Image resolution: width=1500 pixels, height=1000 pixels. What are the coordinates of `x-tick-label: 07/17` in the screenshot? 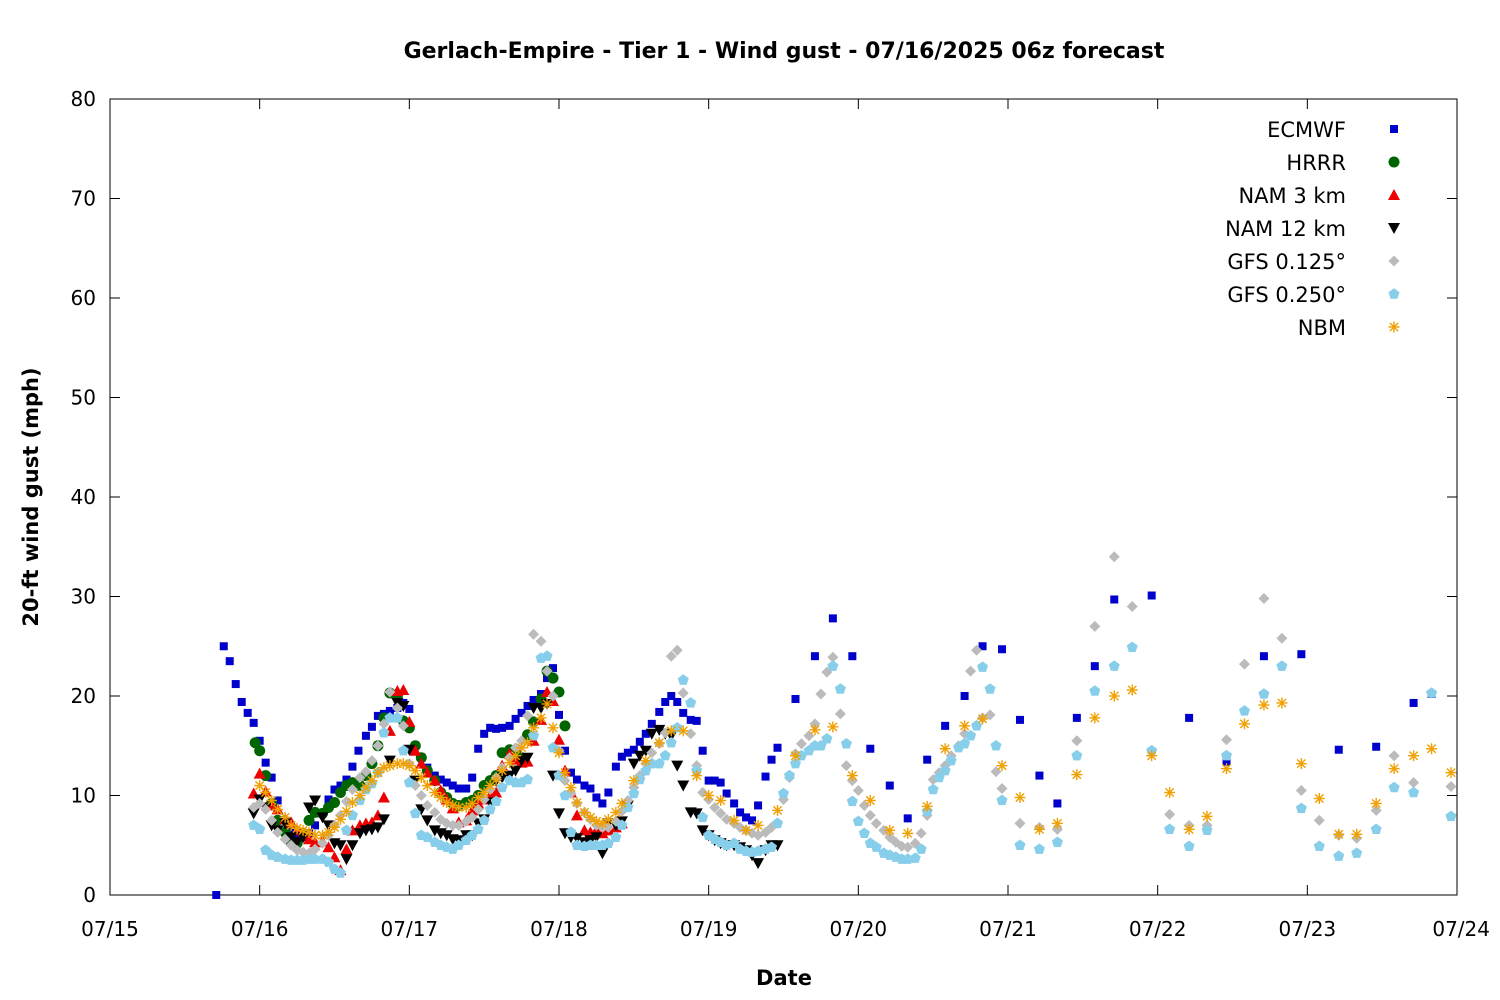 It's located at (410, 929).